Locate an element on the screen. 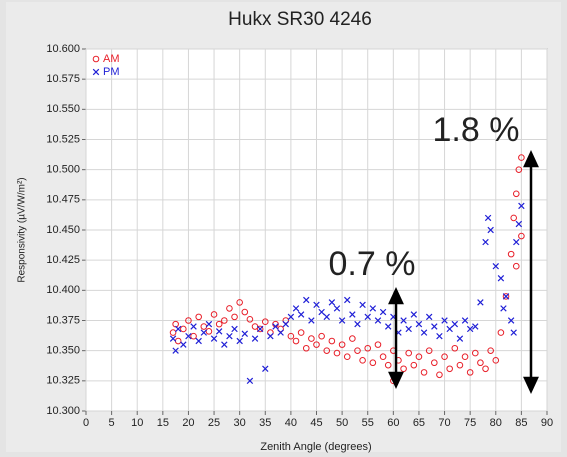  x-tick-label: 75 is located at coordinates (470, 423).